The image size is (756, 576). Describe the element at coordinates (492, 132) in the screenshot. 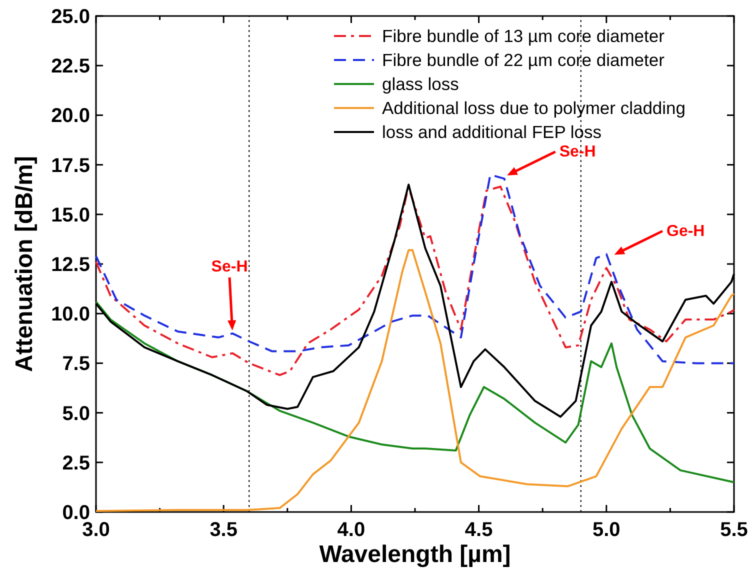

I see `legend-label: loss and additional FEP loss` at that location.